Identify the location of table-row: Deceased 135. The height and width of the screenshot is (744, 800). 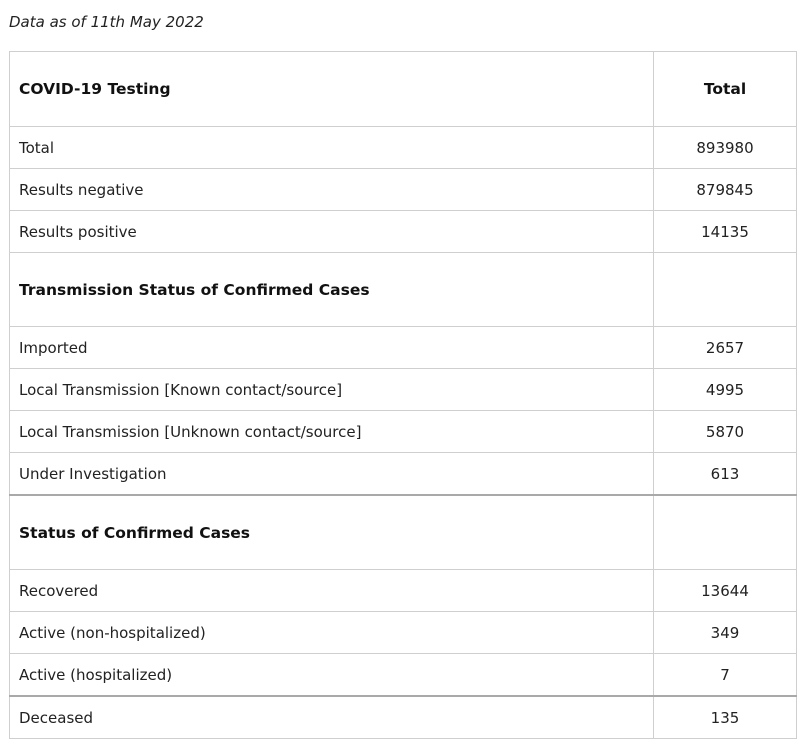
(403, 717).